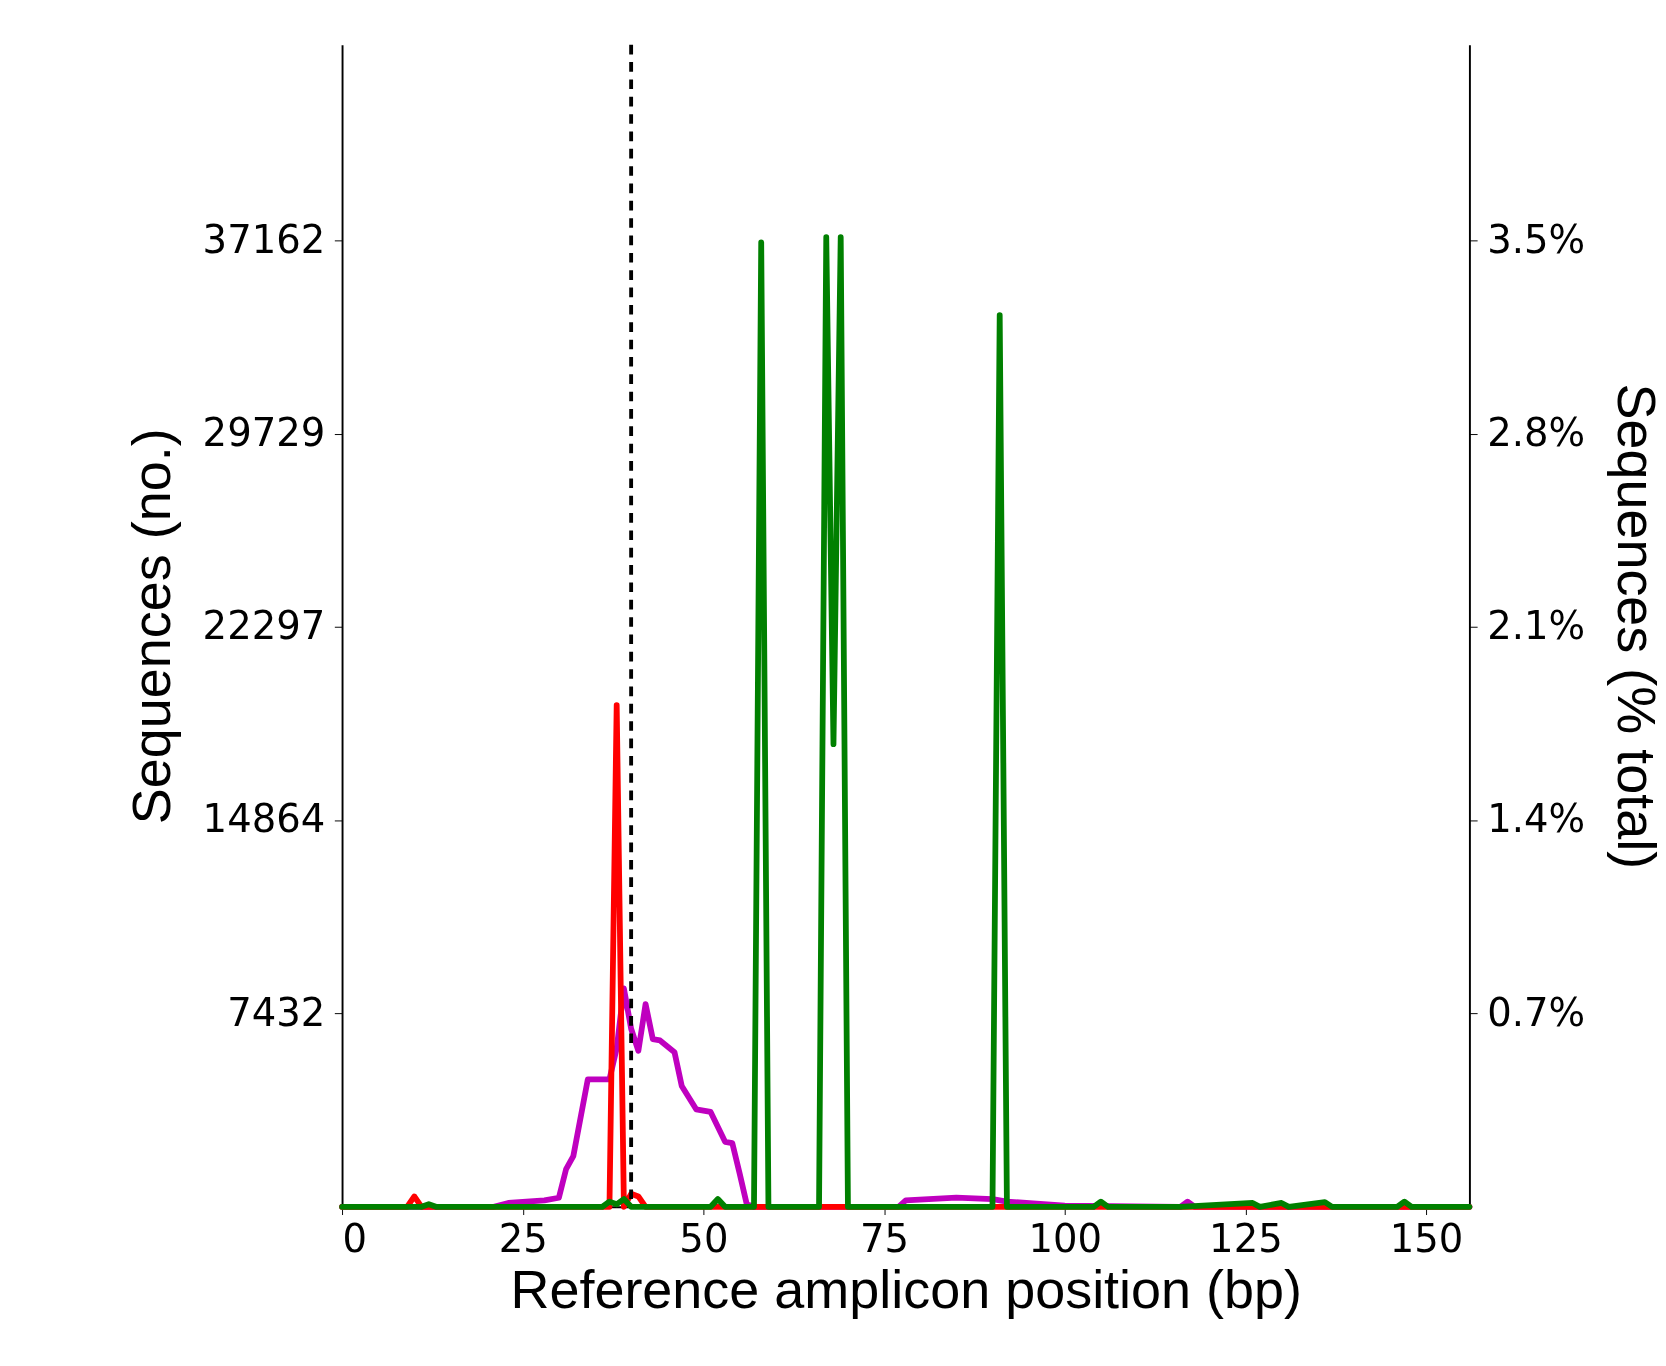  What do you see at coordinates (1536, 433) in the screenshot?
I see `y2-tick-label: 2.8%` at bounding box center [1536, 433].